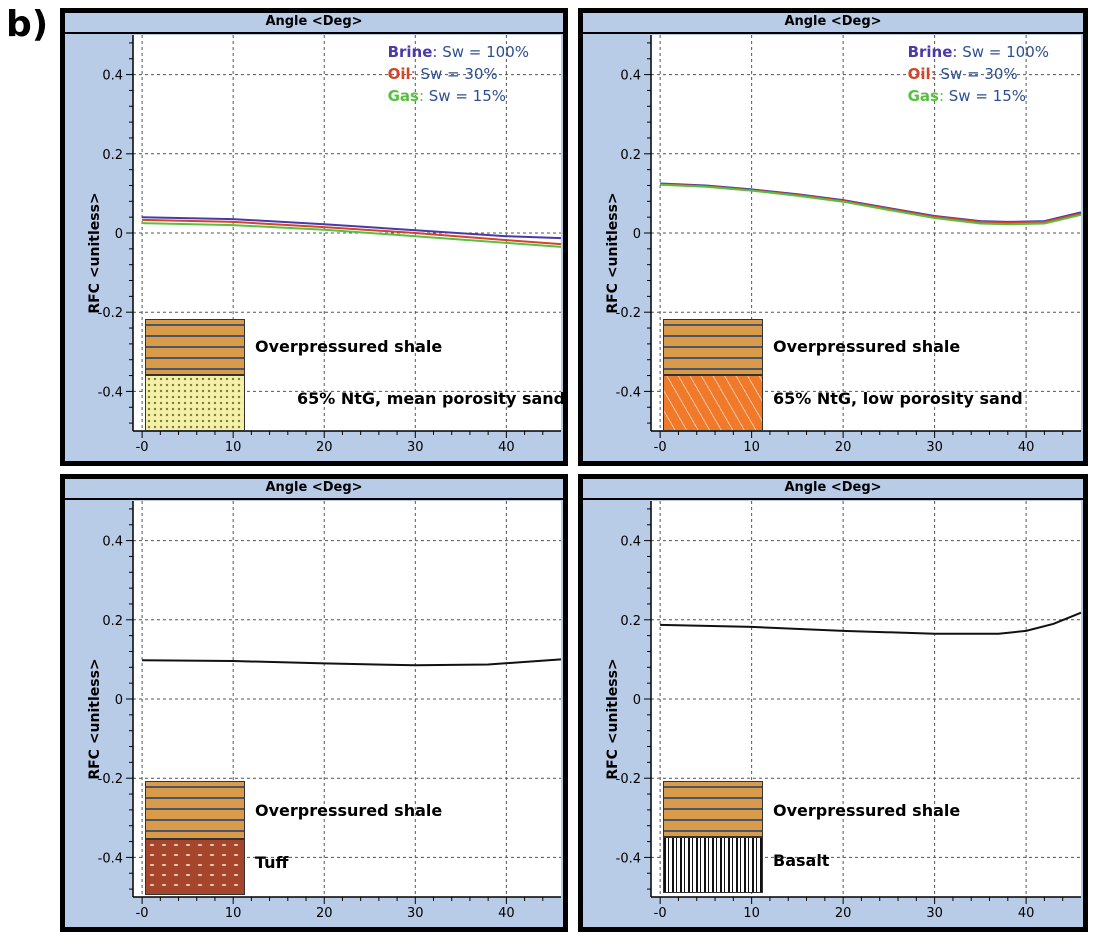 The width and height of the screenshot is (1100, 940). I want to click on lithology-label-lower: Tuff, so click(272, 862).